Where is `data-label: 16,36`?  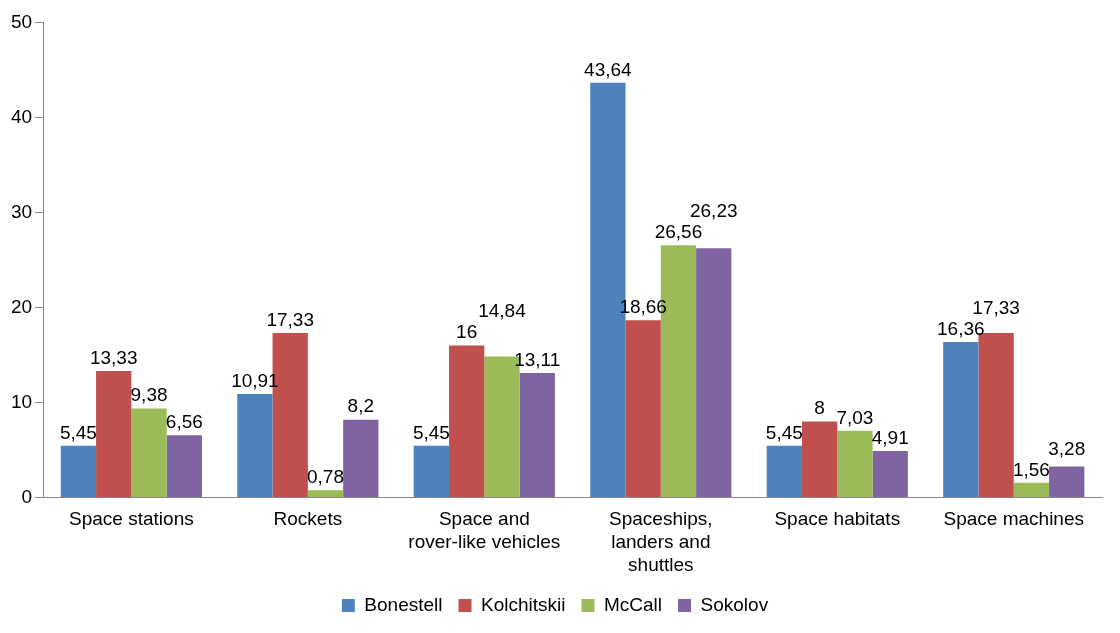 data-label: 16,36 is located at coordinates (961, 328).